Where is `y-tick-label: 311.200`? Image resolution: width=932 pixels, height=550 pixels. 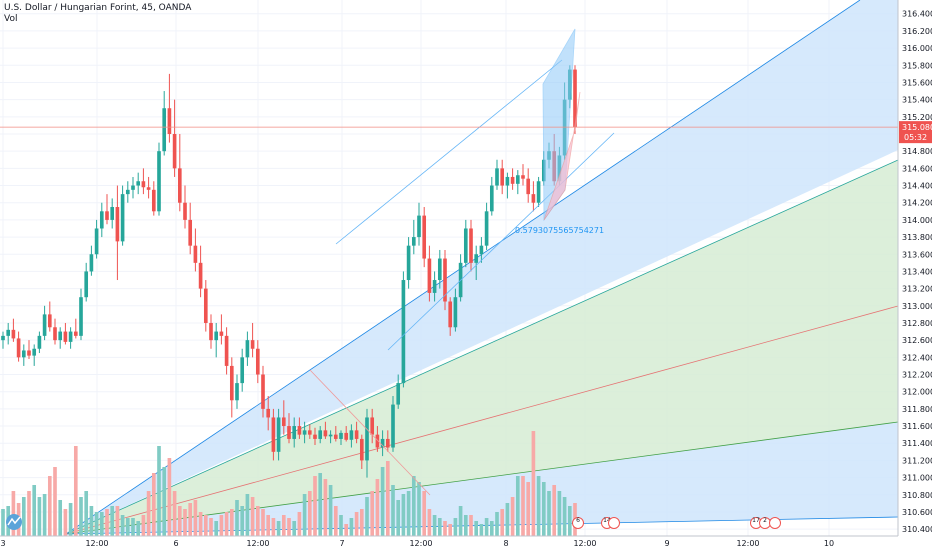
y-tick-label: 311.200 is located at coordinates (917, 460).